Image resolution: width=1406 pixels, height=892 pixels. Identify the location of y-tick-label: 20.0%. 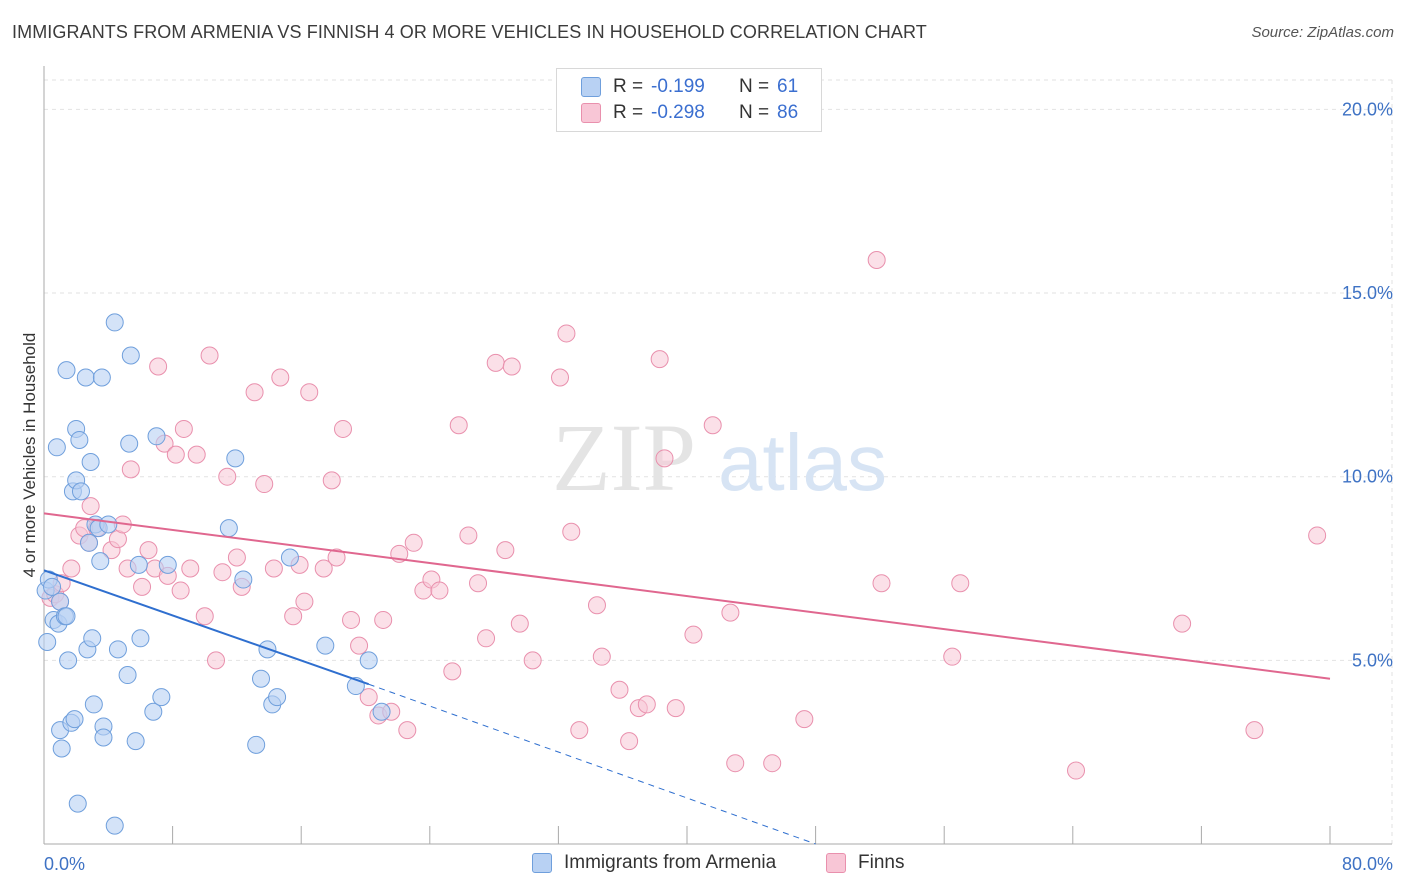
(1367, 109).